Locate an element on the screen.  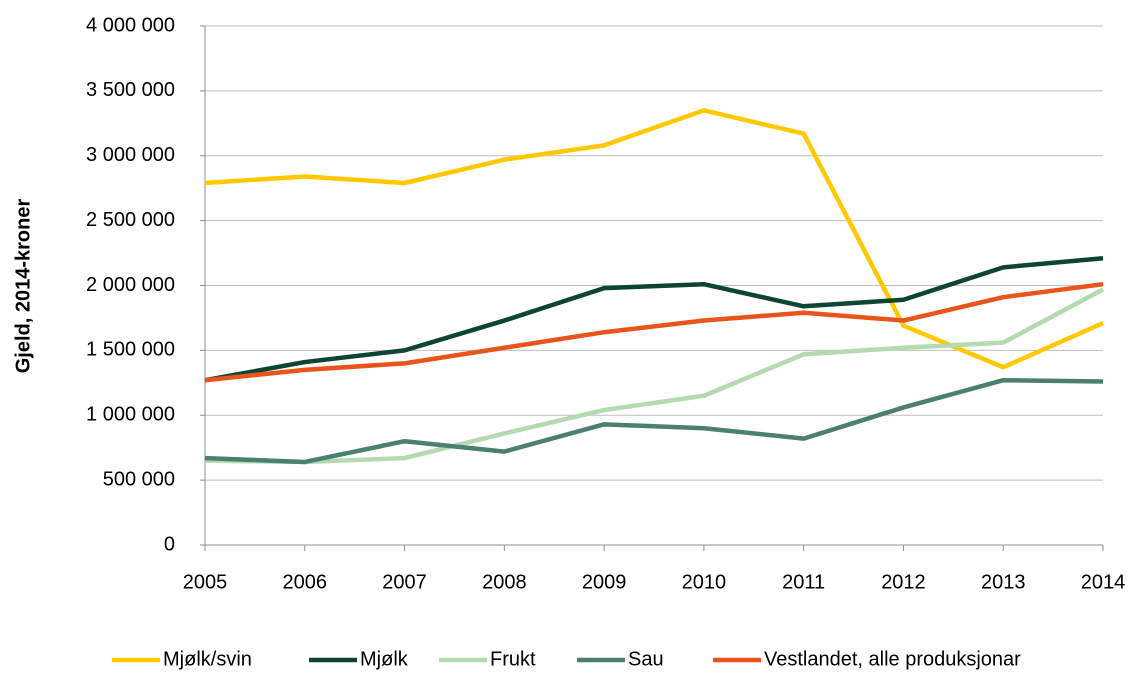
y-axis-label: Gjeld, 2014-kroner is located at coordinates (23, 286).